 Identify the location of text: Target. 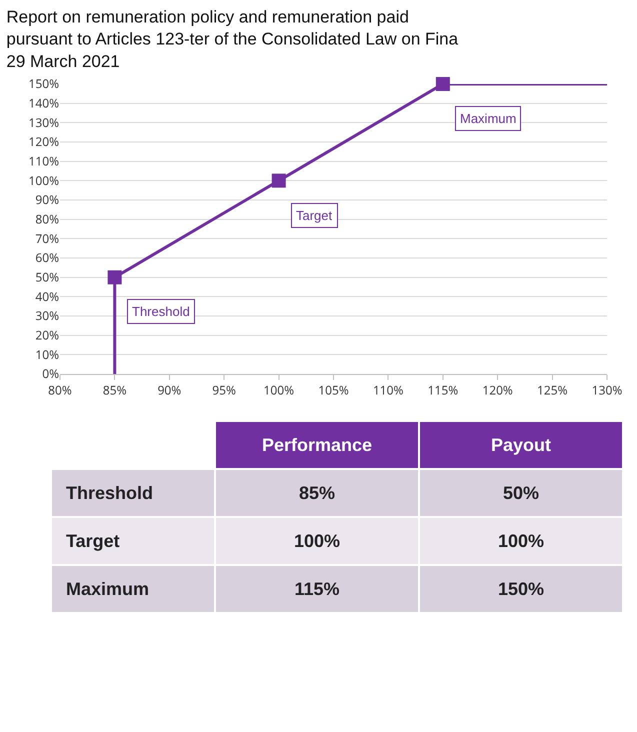
(133, 541).